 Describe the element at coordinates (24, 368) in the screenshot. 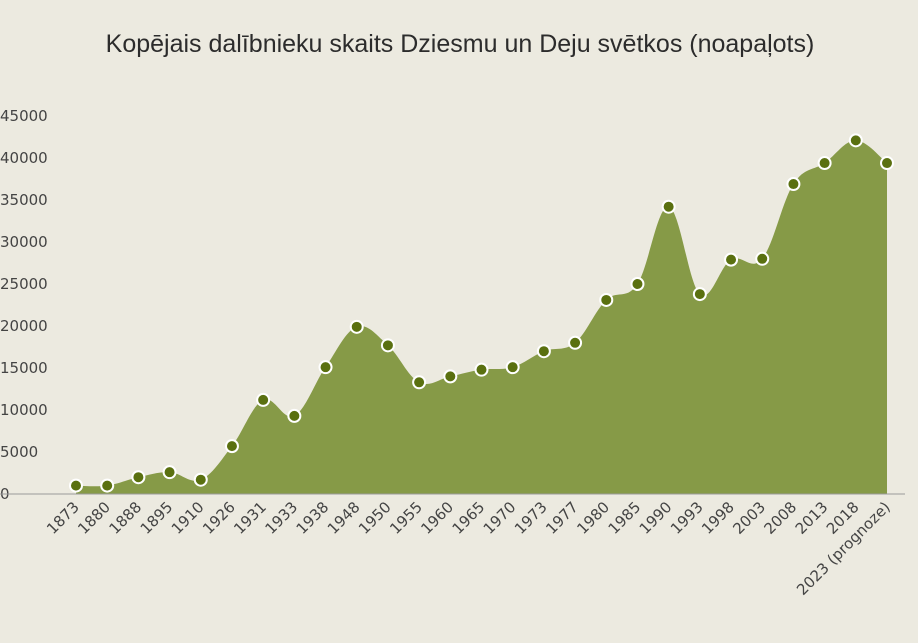

I see `y-tick-label: 15000` at that location.